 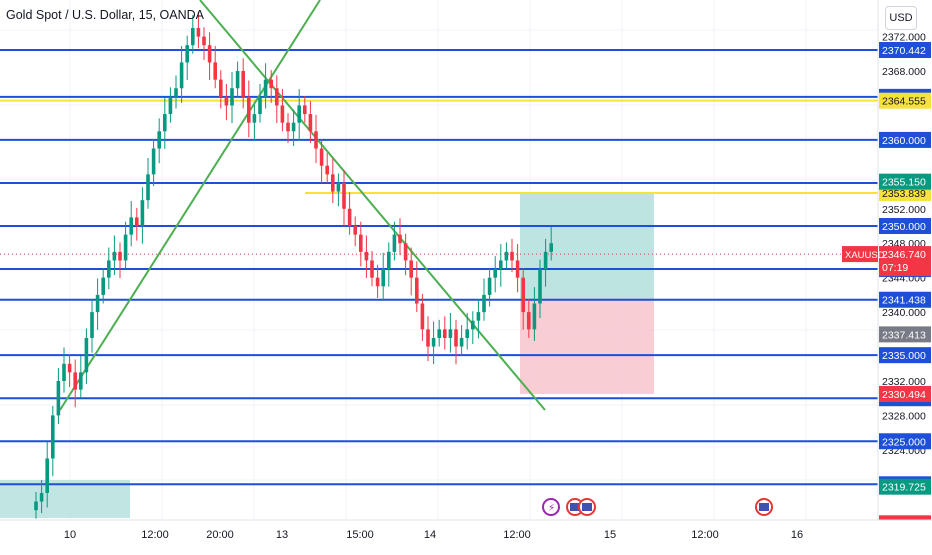 What do you see at coordinates (895, 268) in the screenshot?
I see `countdown-text: 07:19` at bounding box center [895, 268].